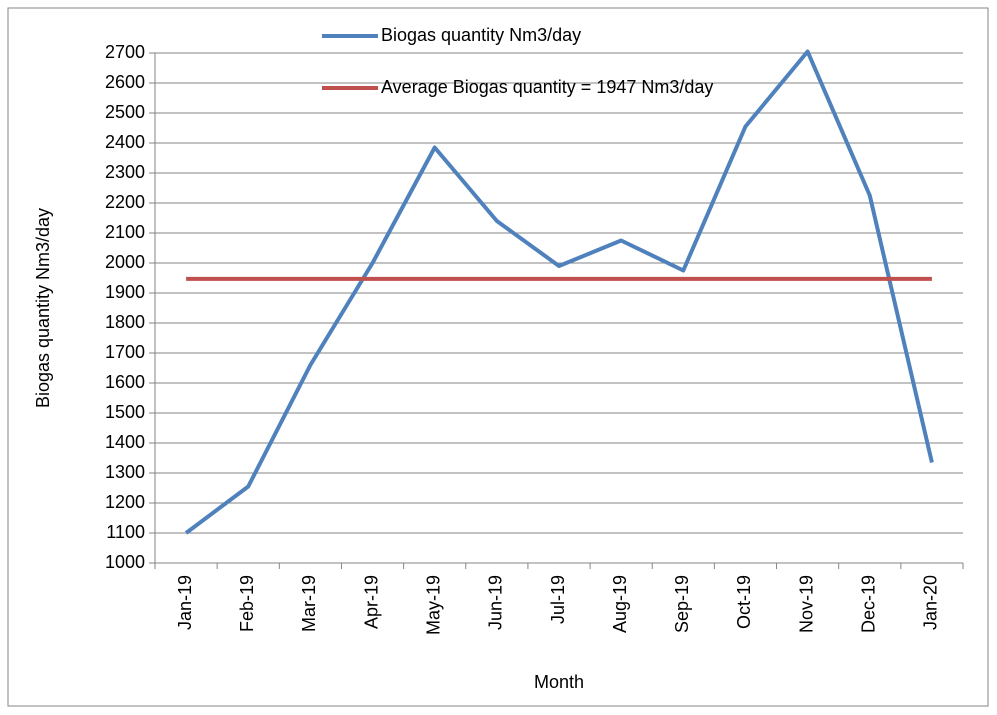  Describe the element at coordinates (125, 412) in the screenshot. I see `y-tick-label: 1500` at that location.